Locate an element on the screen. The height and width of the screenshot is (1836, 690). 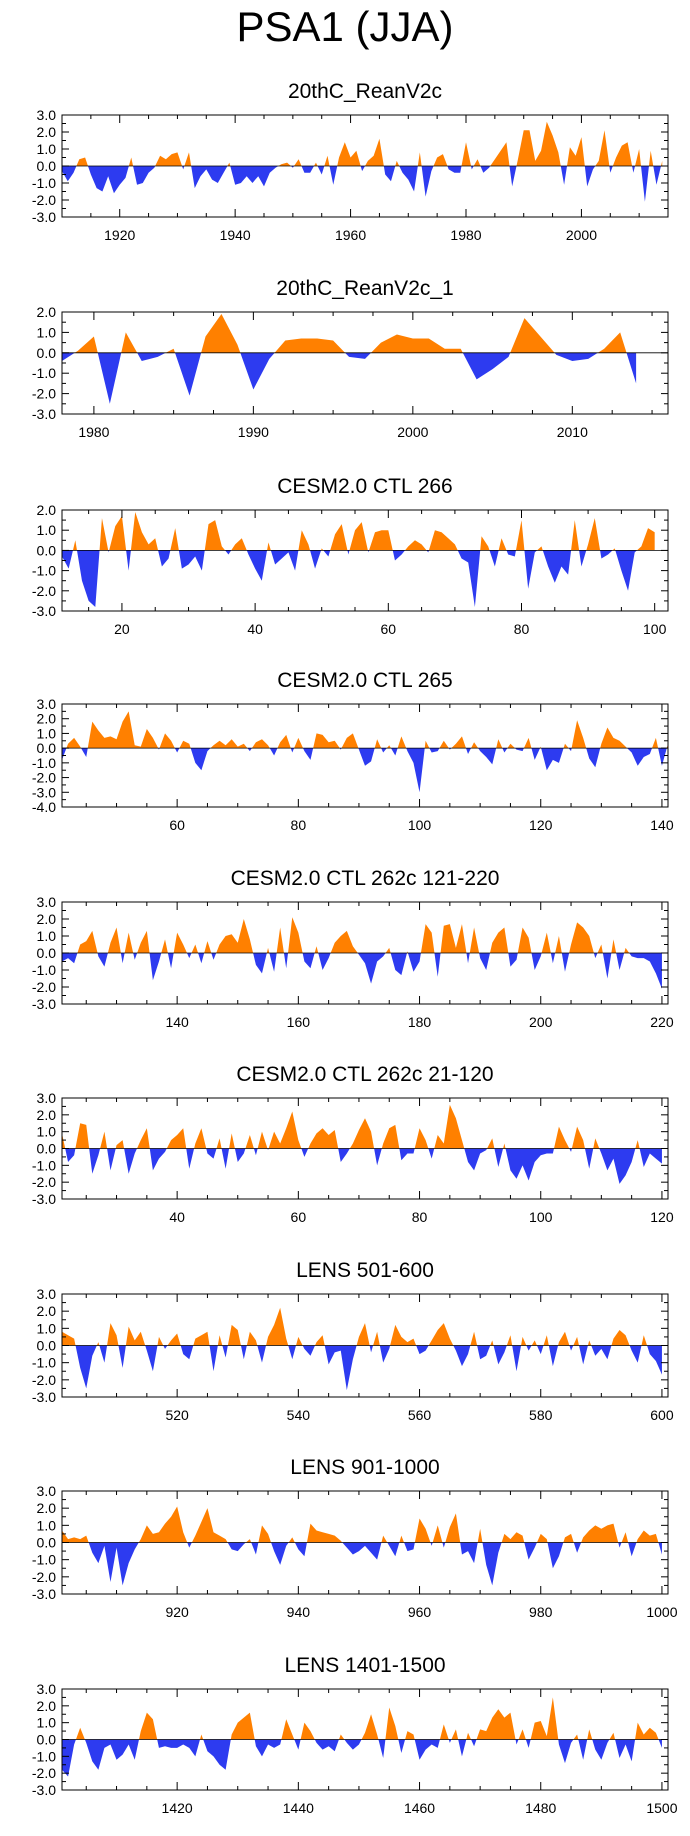
x-tick-label: 160 is located at coordinates (299, 1022).